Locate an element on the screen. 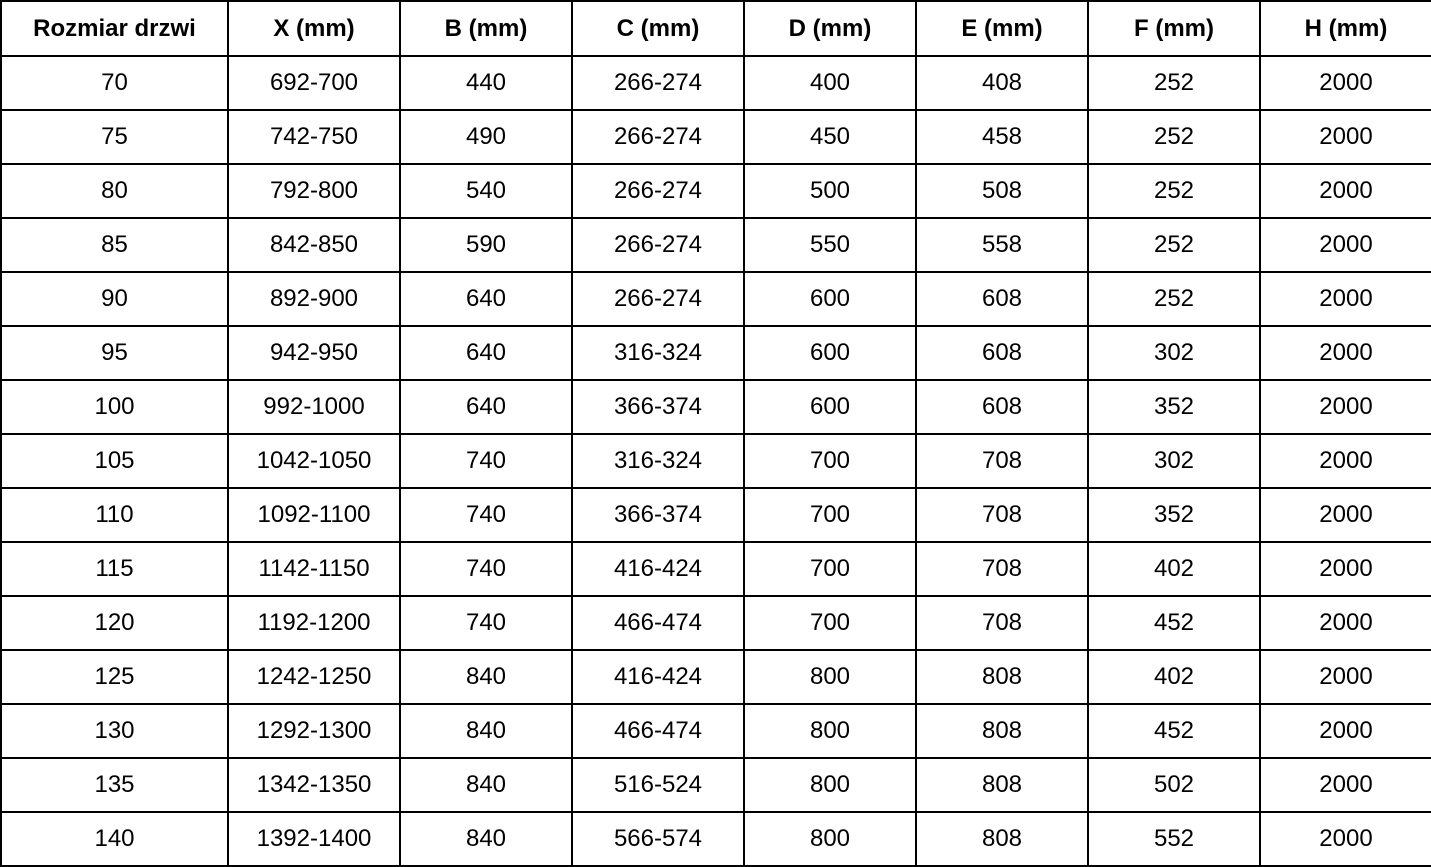 The width and height of the screenshot is (1431, 867). dimension-cell: 302 is located at coordinates (1174, 353).